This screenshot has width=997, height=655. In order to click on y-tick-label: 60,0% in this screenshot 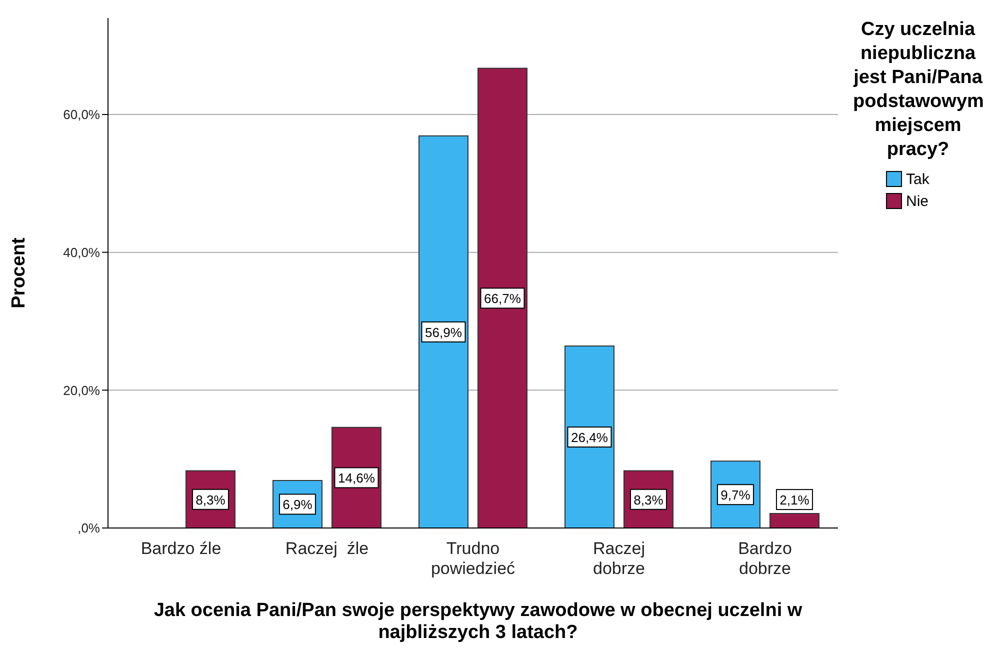, I will do `click(81, 114)`.